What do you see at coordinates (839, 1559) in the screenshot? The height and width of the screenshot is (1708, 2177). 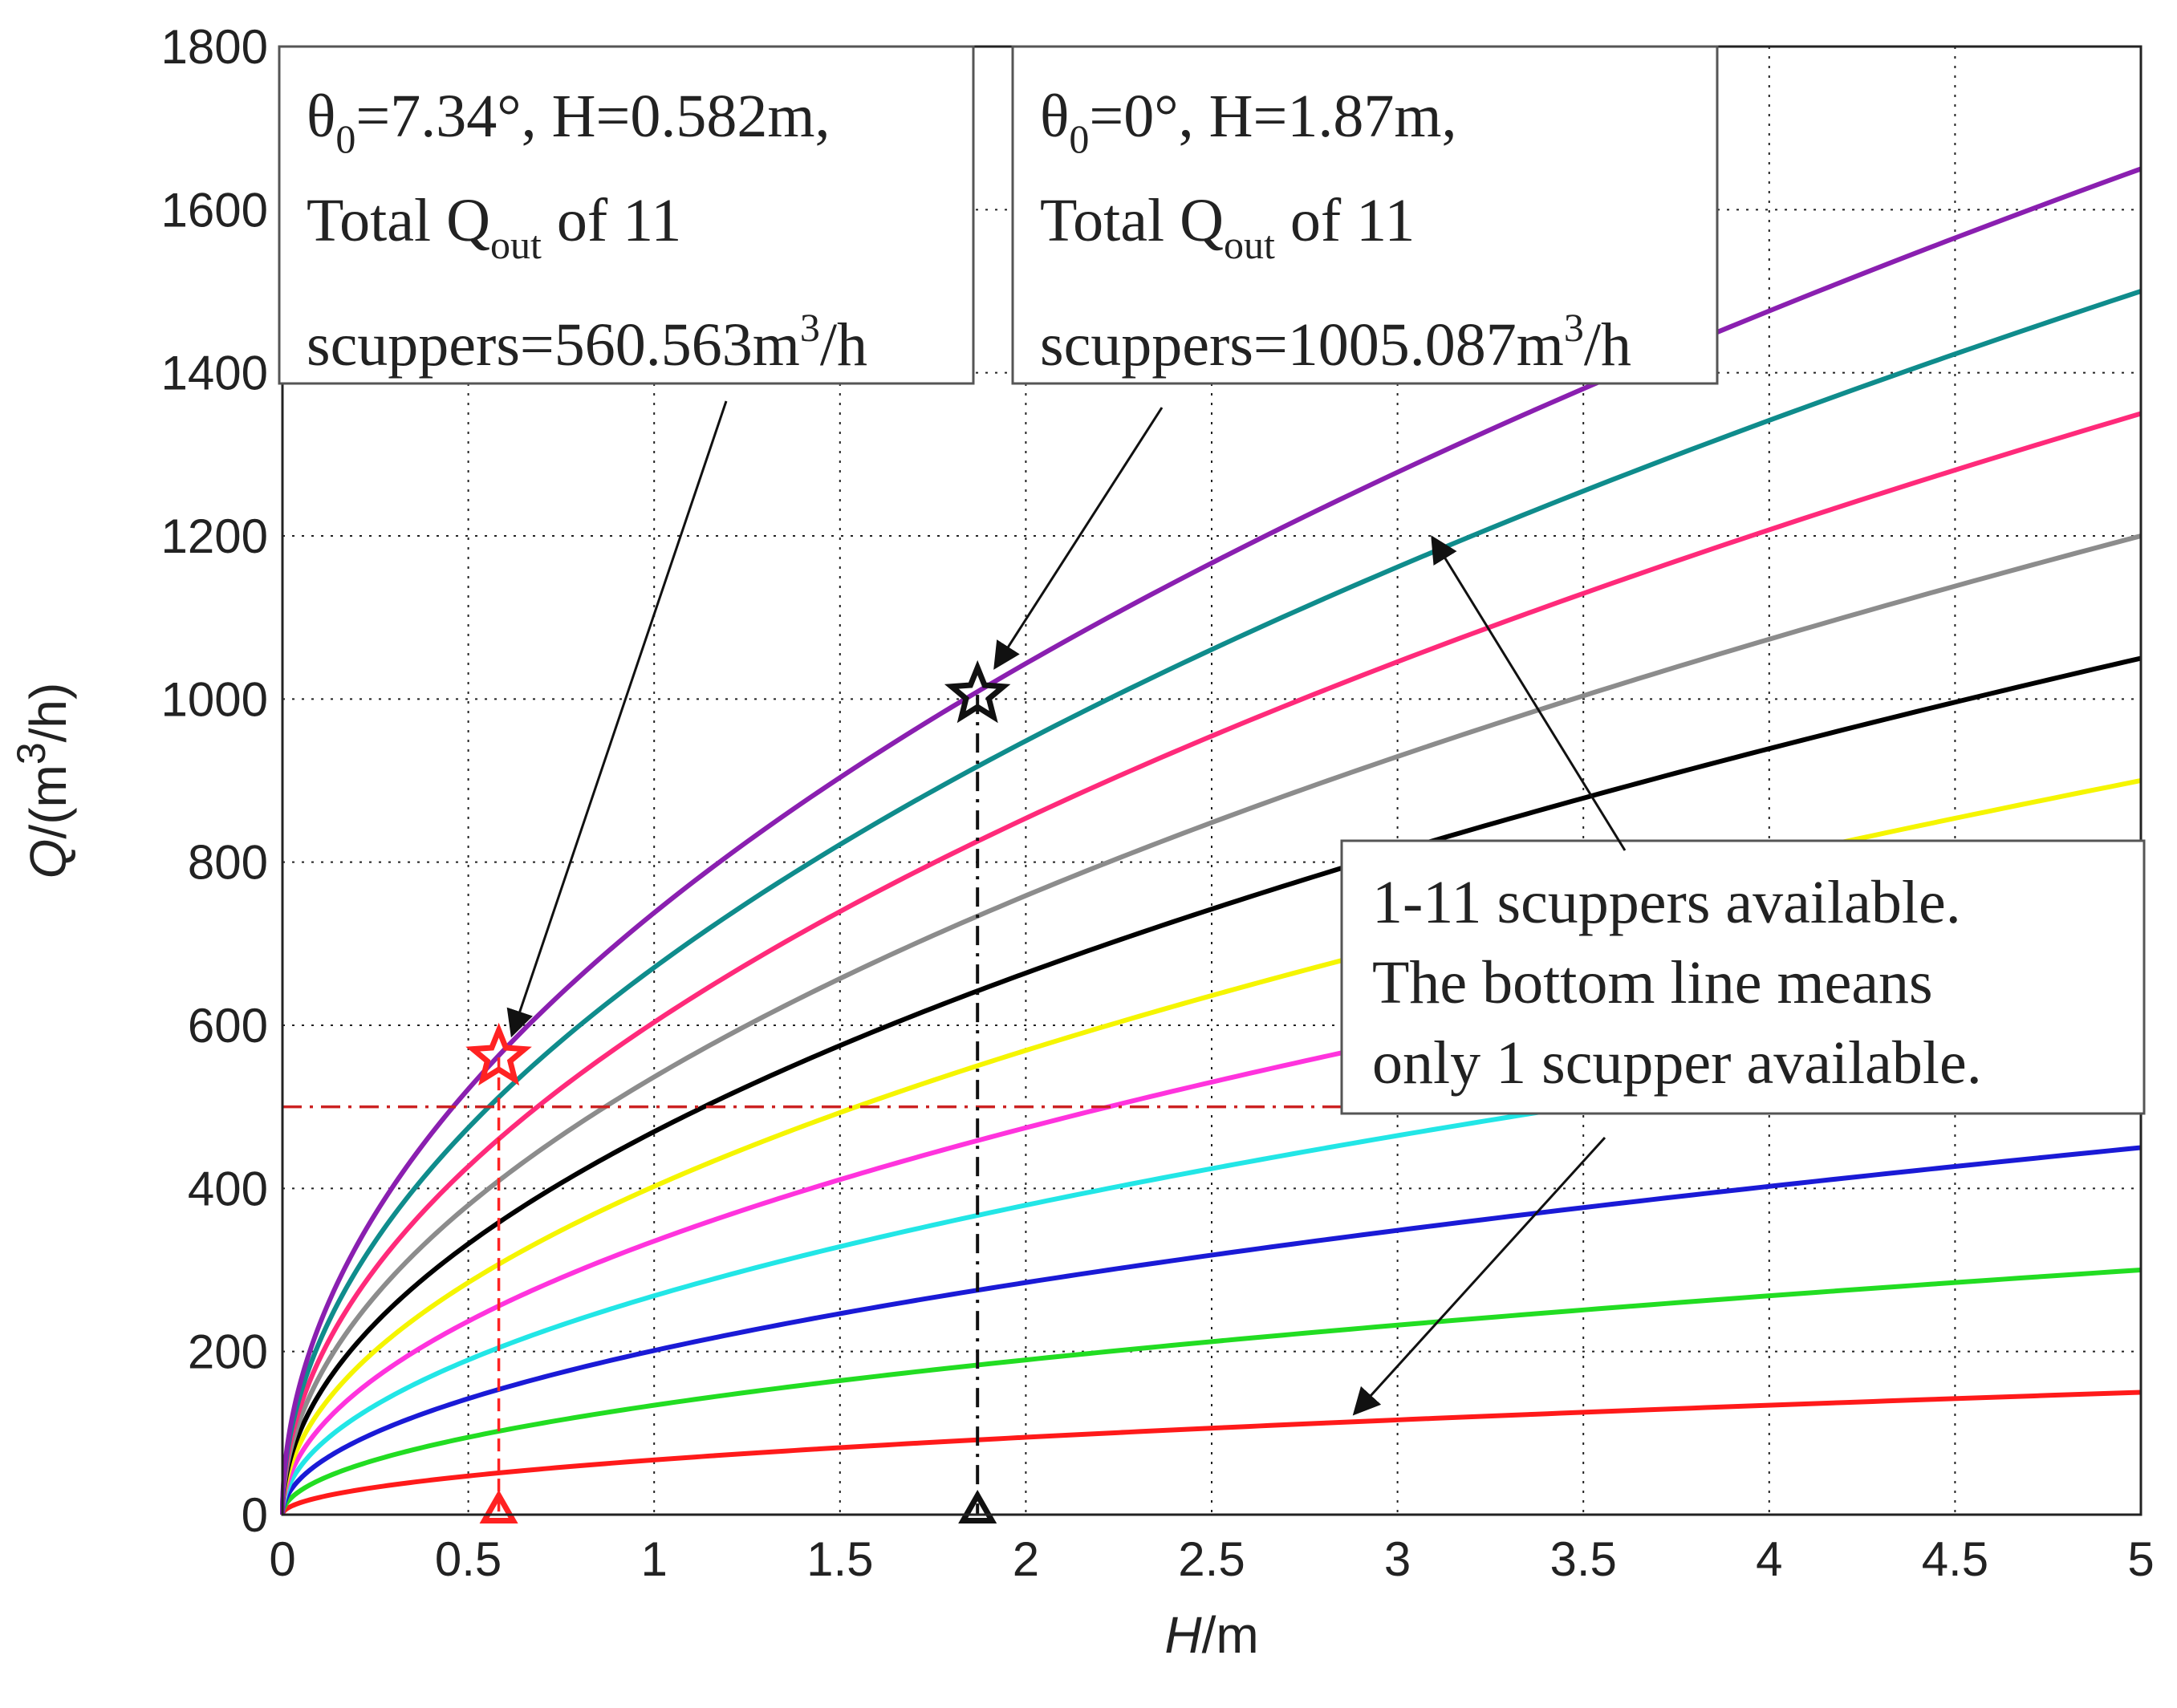 I see `x-tick-label: 1.5` at bounding box center [839, 1559].